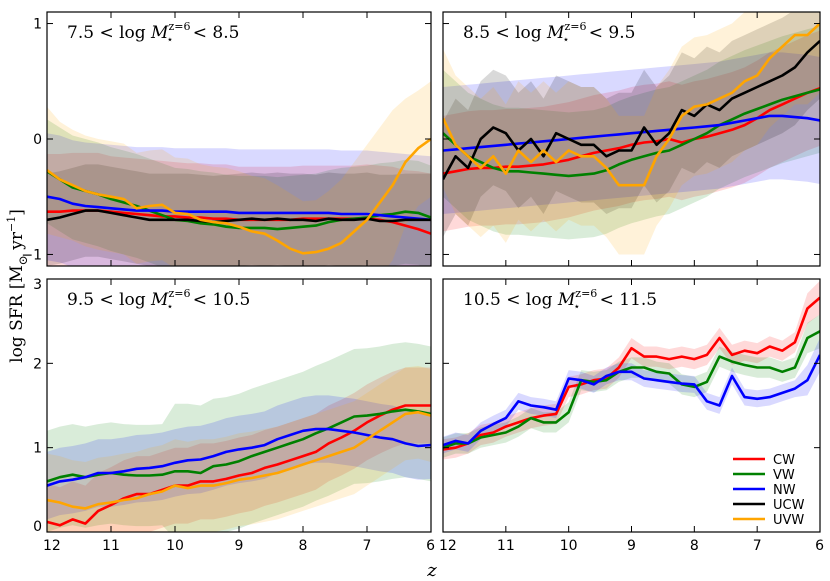 The width and height of the screenshot is (830, 581). Describe the element at coordinates (153, 33) in the screenshot. I see `panel-title: 7.5 < log Mz=6 ⋆ < 8.5` at that location.